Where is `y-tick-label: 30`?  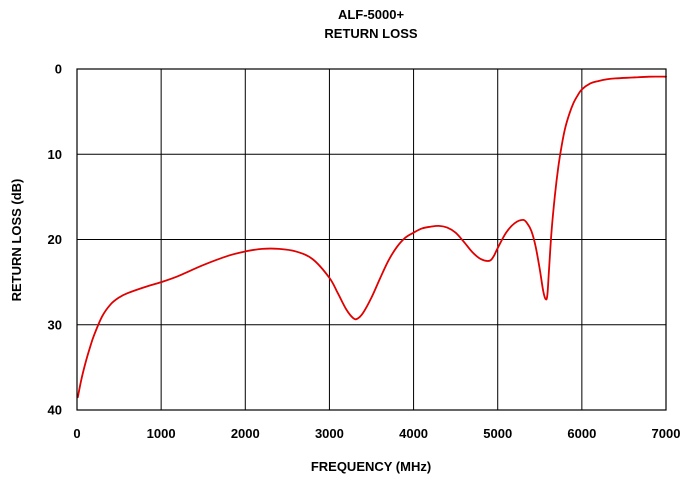 y-tick-label: 30 is located at coordinates (55, 324).